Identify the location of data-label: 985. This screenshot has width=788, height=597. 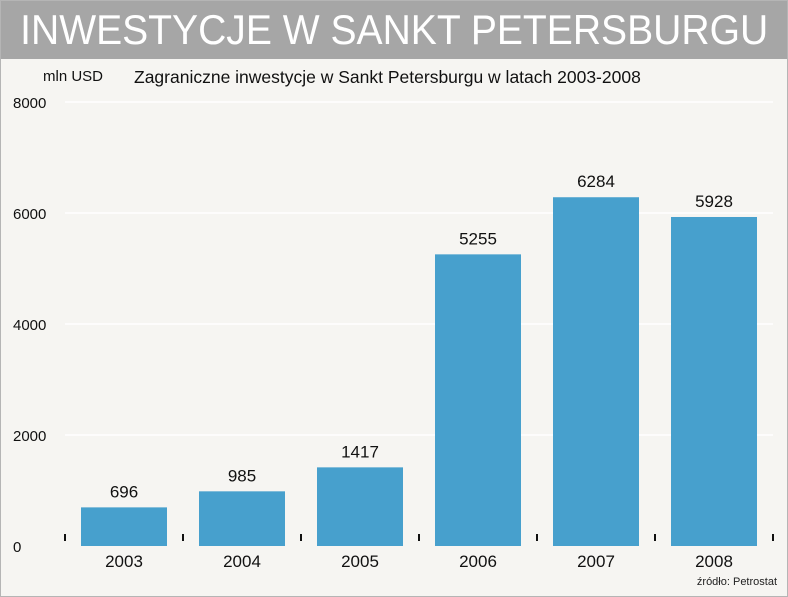
(242, 475).